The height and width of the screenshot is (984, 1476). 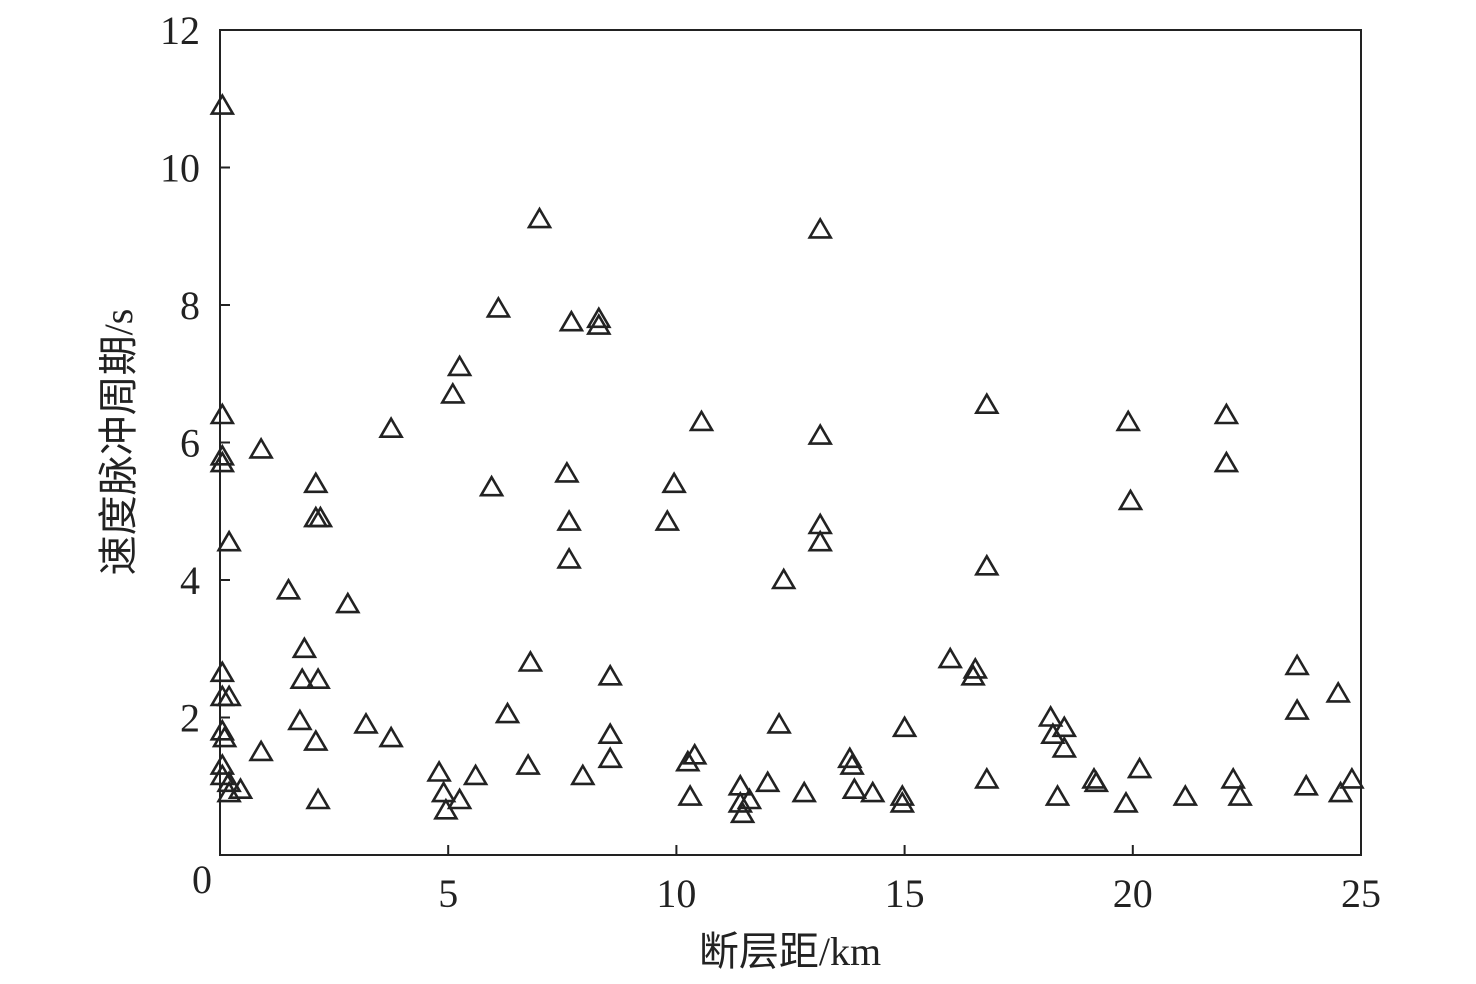 I want to click on x-tick-label: 10, so click(x=676, y=893).